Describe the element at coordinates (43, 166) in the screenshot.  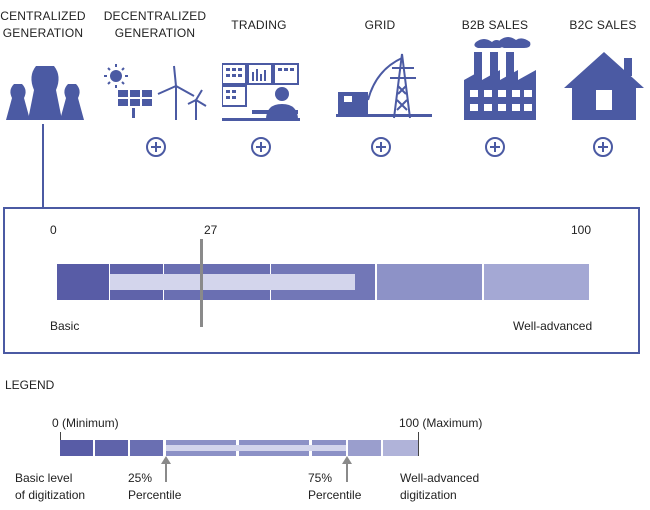
I see `connector-line` at that location.